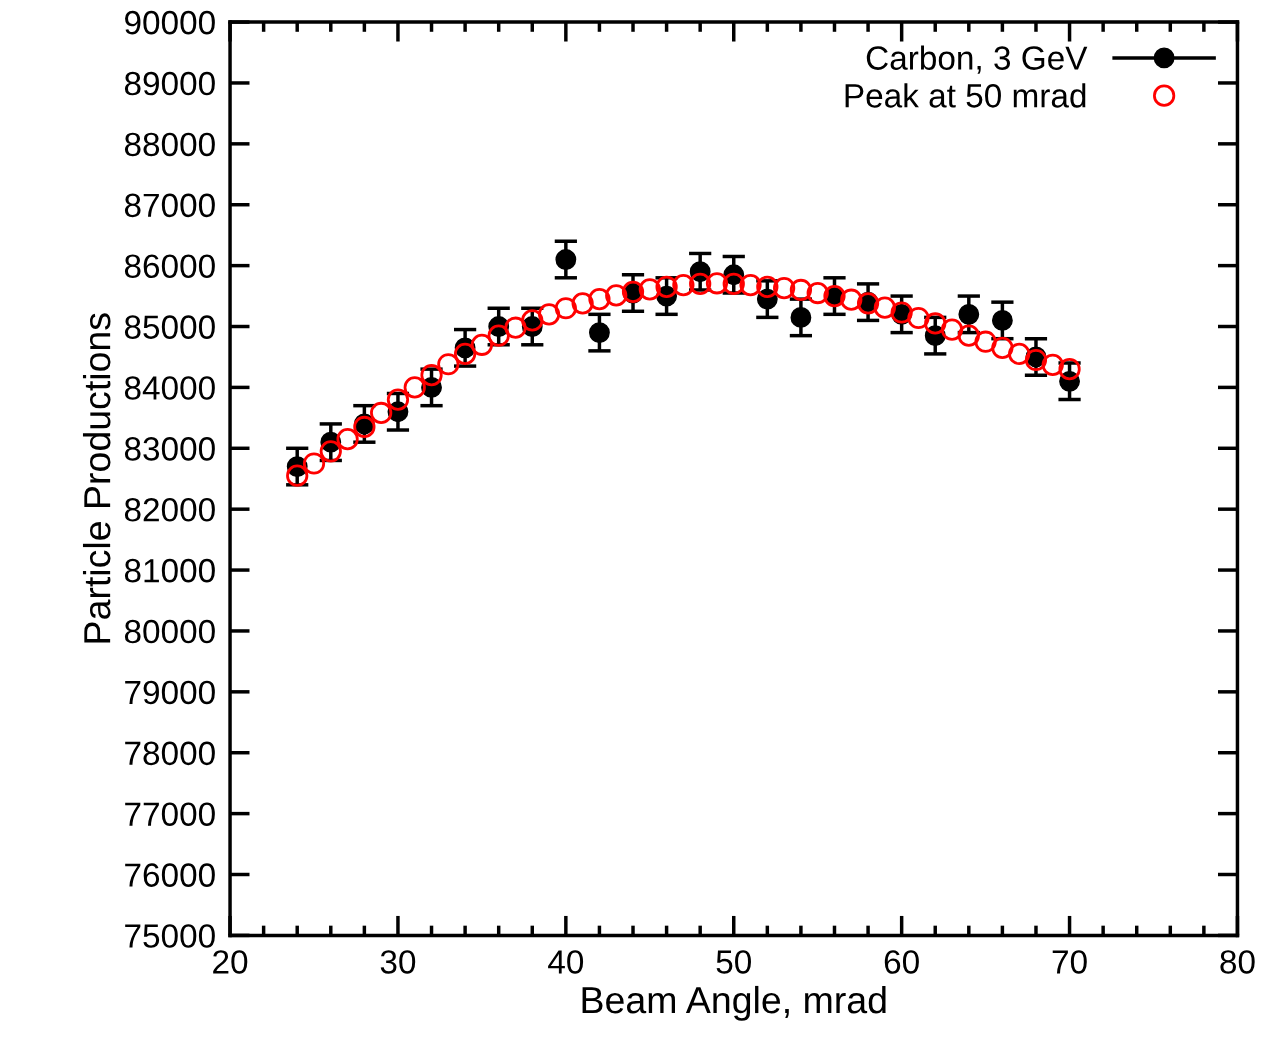 This screenshot has width=1264, height=1051. I want to click on y-tick-label: 89000, so click(169, 83).